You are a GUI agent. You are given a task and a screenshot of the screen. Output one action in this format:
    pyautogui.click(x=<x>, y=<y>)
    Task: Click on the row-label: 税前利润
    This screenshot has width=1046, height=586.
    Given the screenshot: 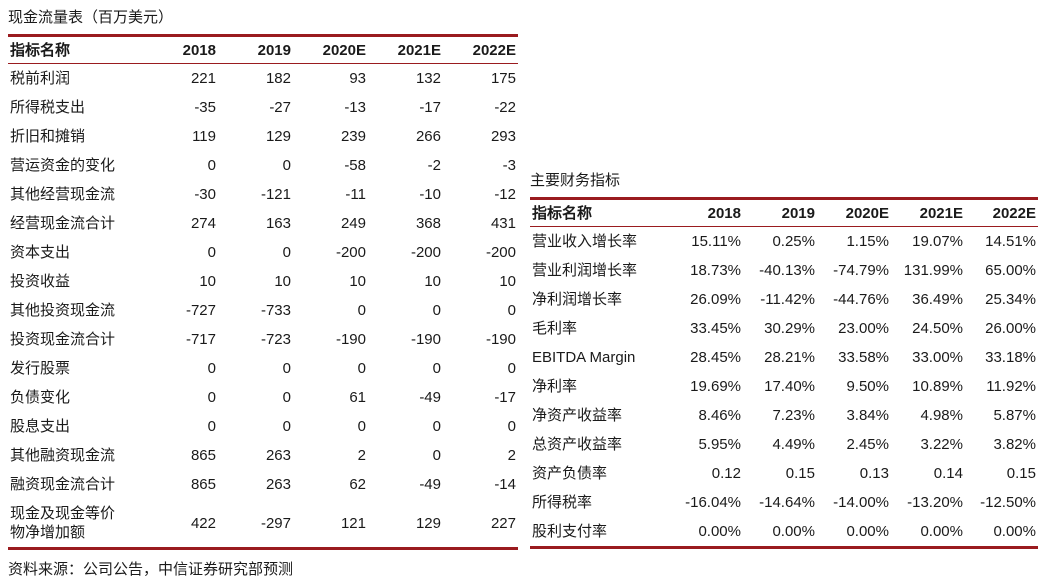 What is the action you would take?
    pyautogui.click(x=40, y=78)
    